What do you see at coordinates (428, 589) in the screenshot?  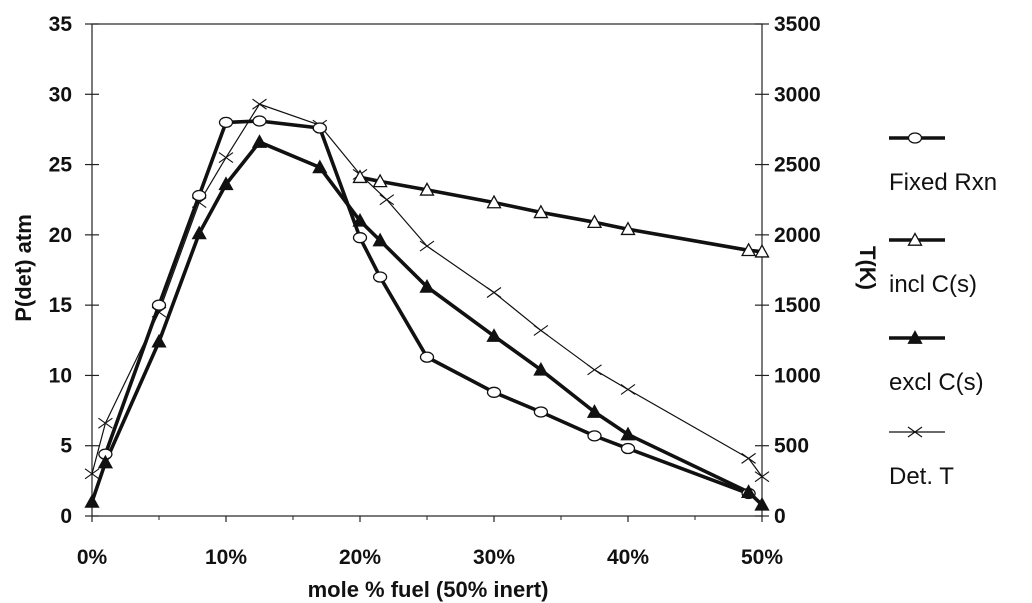 I see `x-axis-title: mole % fuel (50% inert)` at bounding box center [428, 589].